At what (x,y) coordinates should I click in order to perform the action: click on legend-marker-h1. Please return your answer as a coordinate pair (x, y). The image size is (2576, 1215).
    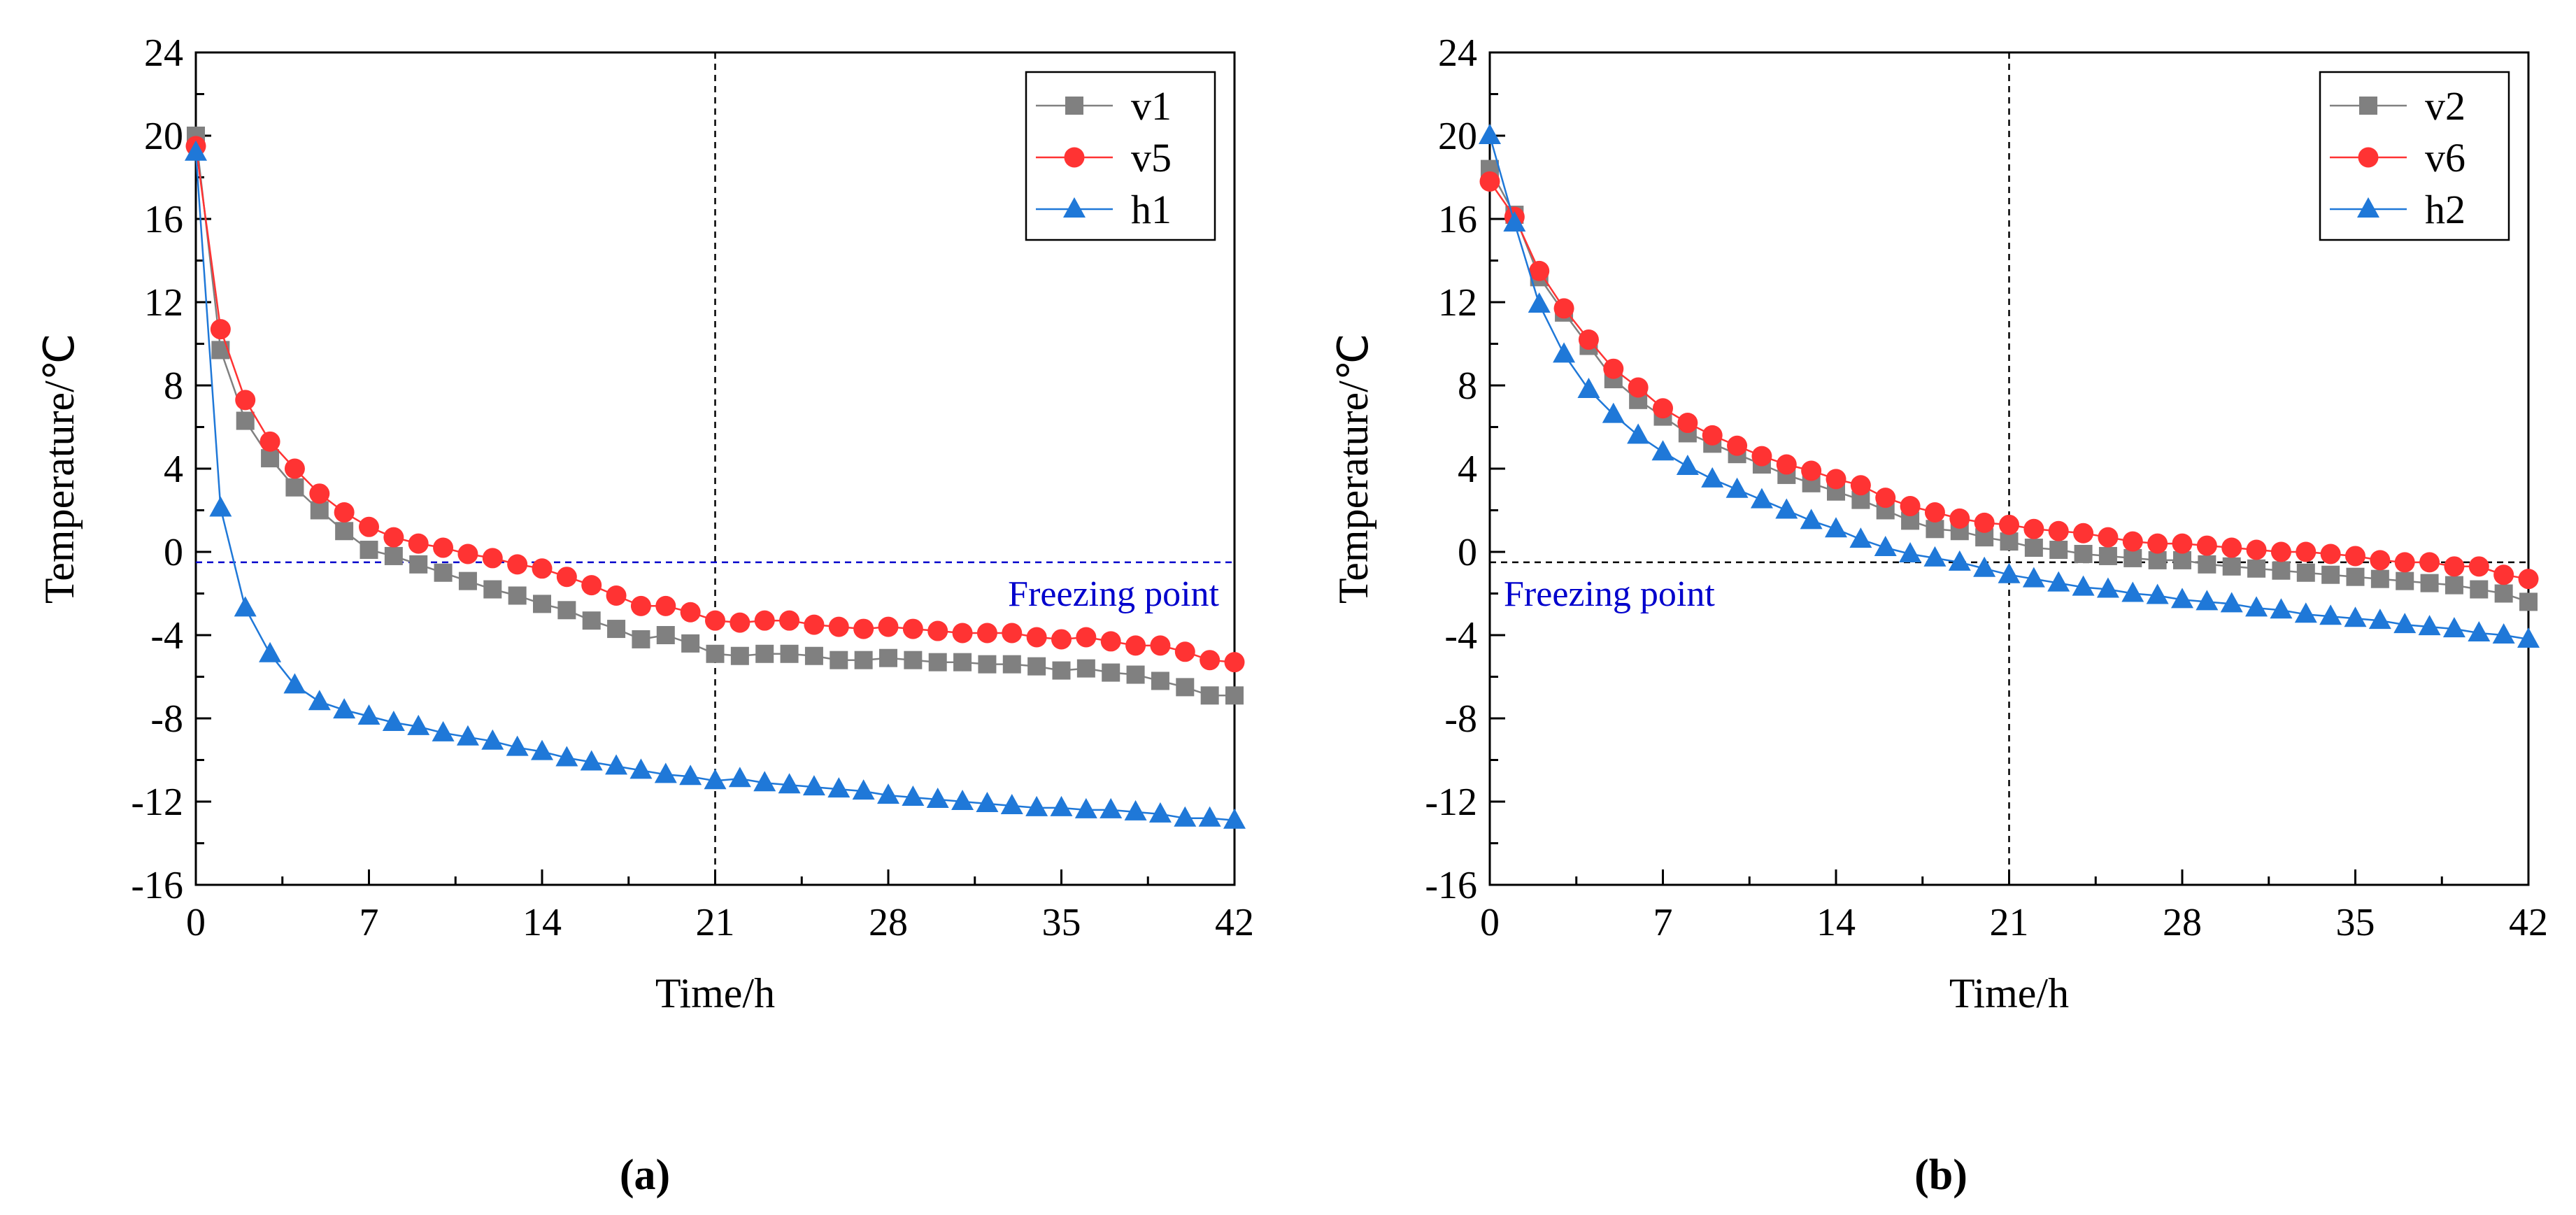
    Looking at the image, I should click on (1074, 208).